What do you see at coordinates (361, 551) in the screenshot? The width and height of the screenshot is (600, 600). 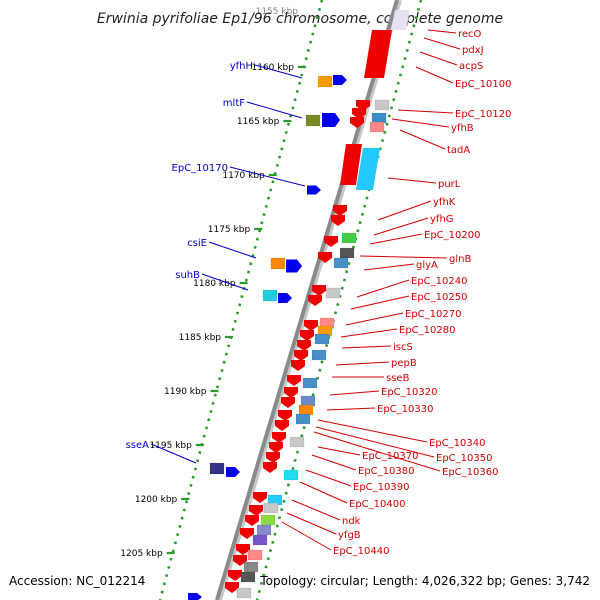 I see `gene-label-epc_10440: EpC_10440` at bounding box center [361, 551].